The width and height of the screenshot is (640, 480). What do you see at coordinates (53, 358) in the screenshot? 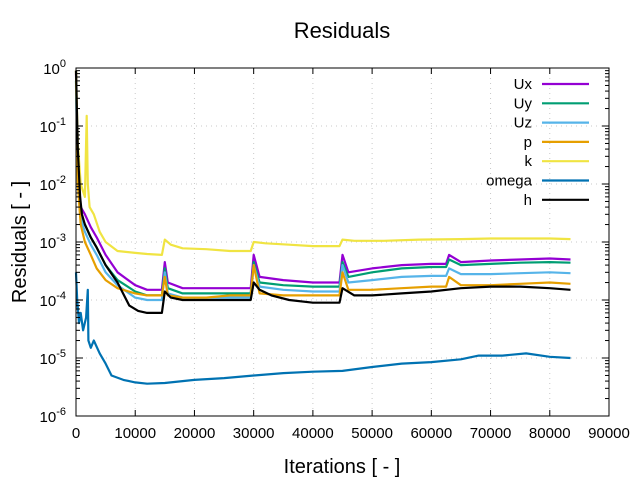
I see `y-tick-label: 10⁻⁵` at bounding box center [53, 358].